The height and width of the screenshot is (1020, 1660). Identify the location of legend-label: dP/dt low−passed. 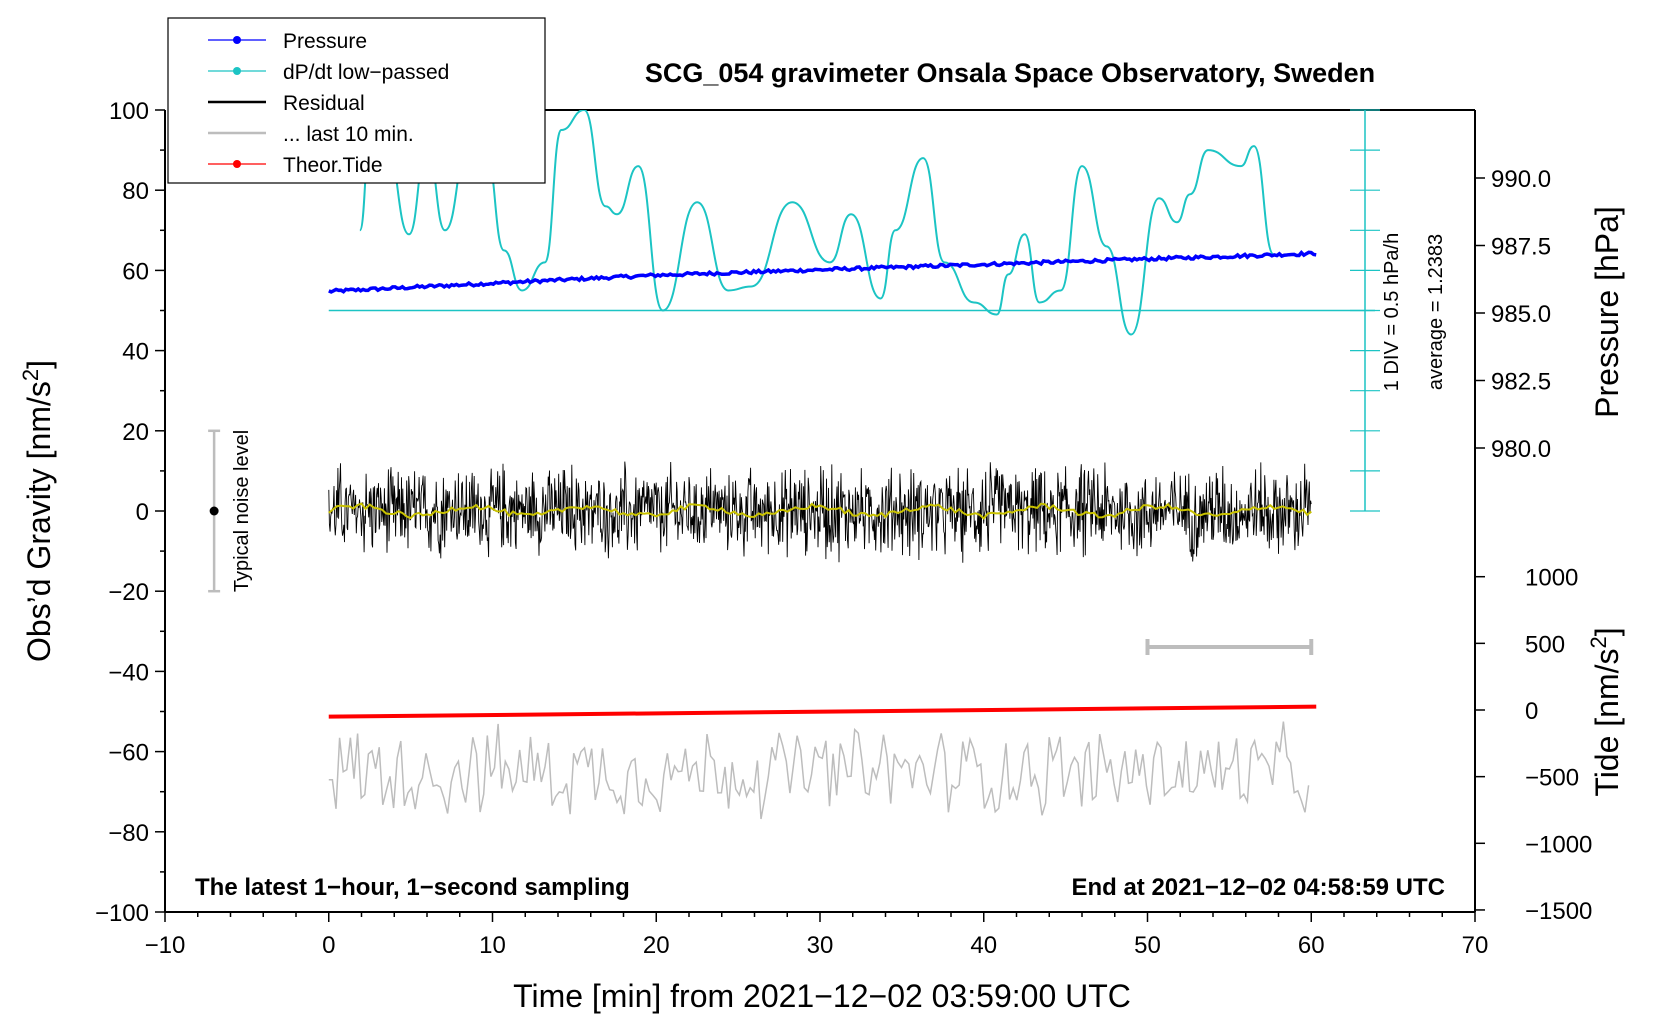
(366, 72).